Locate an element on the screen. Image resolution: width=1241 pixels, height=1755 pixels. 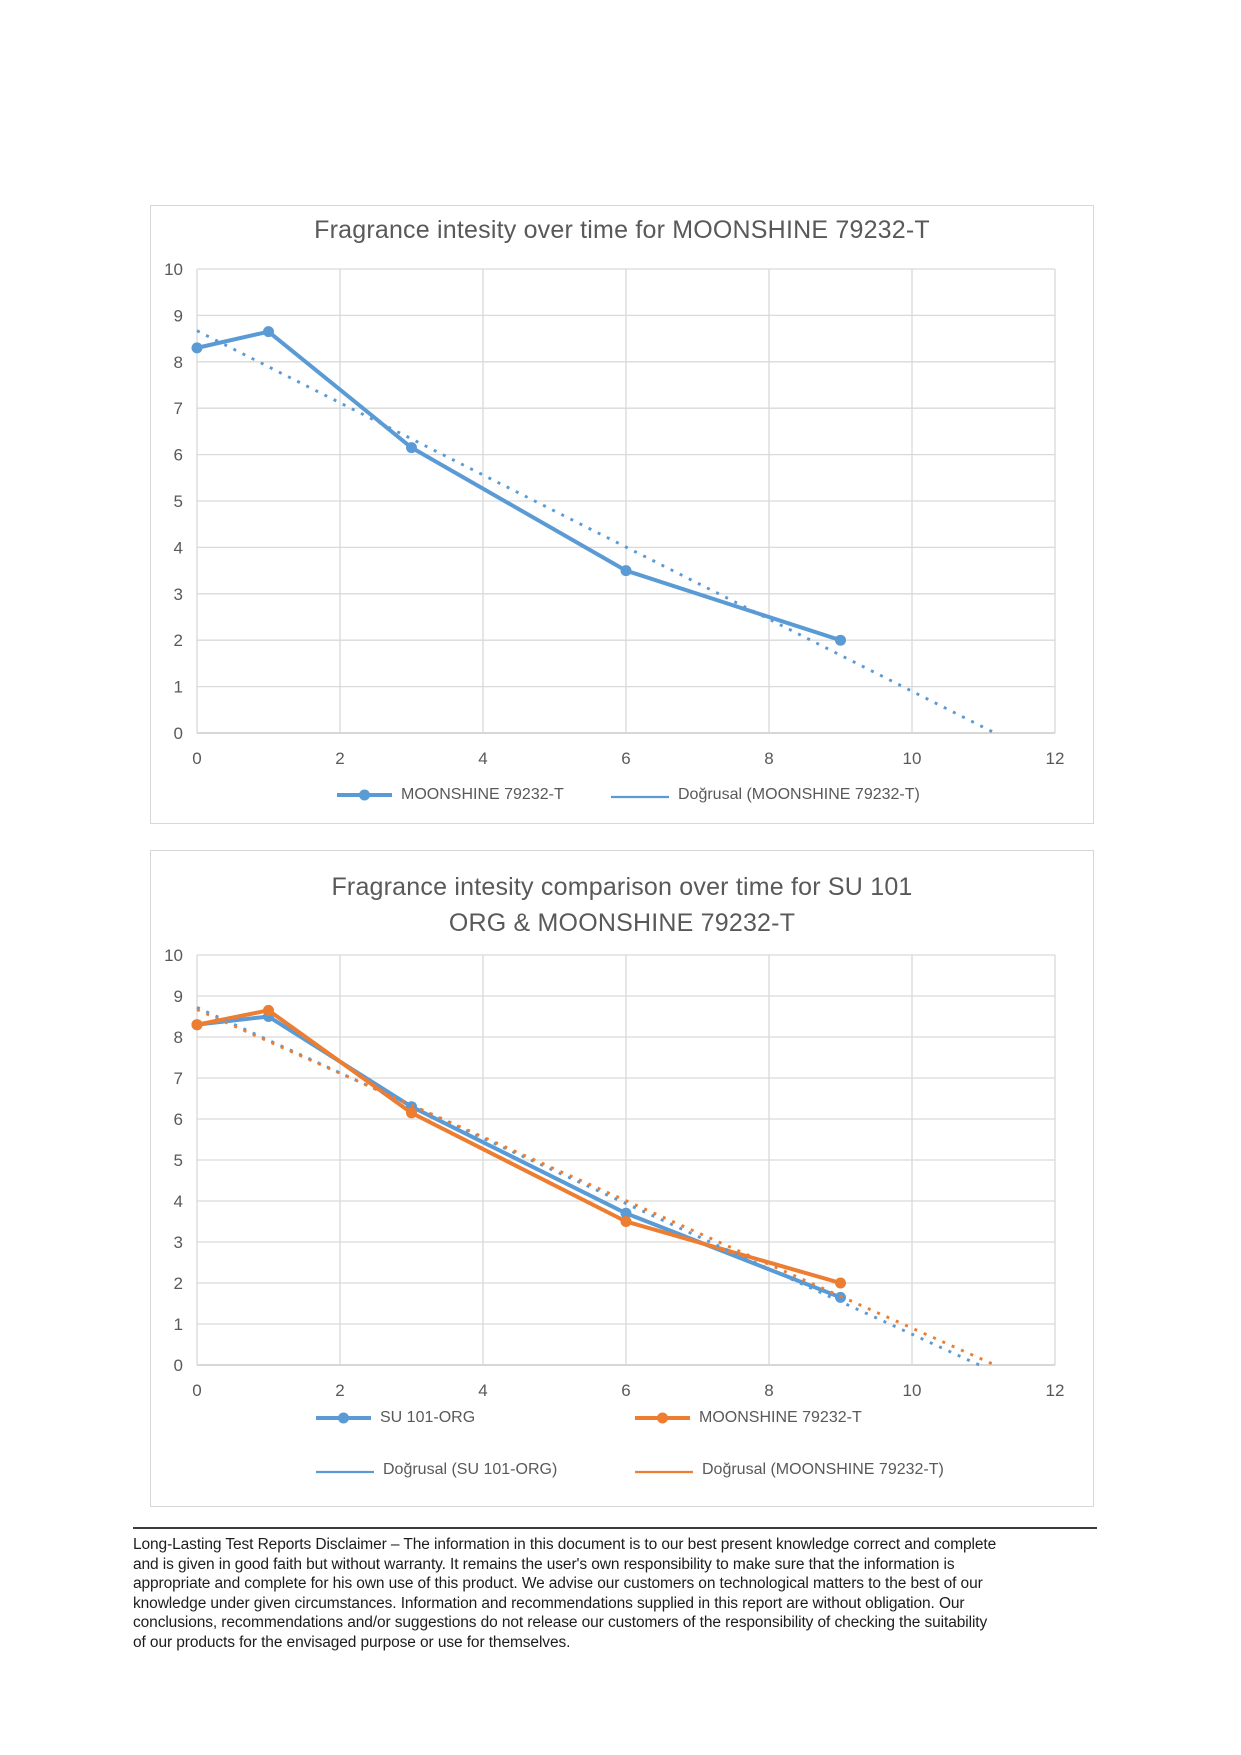
legend-item-trendline: Doğrusal (SU 101-ORG) is located at coordinates (436, 1470).